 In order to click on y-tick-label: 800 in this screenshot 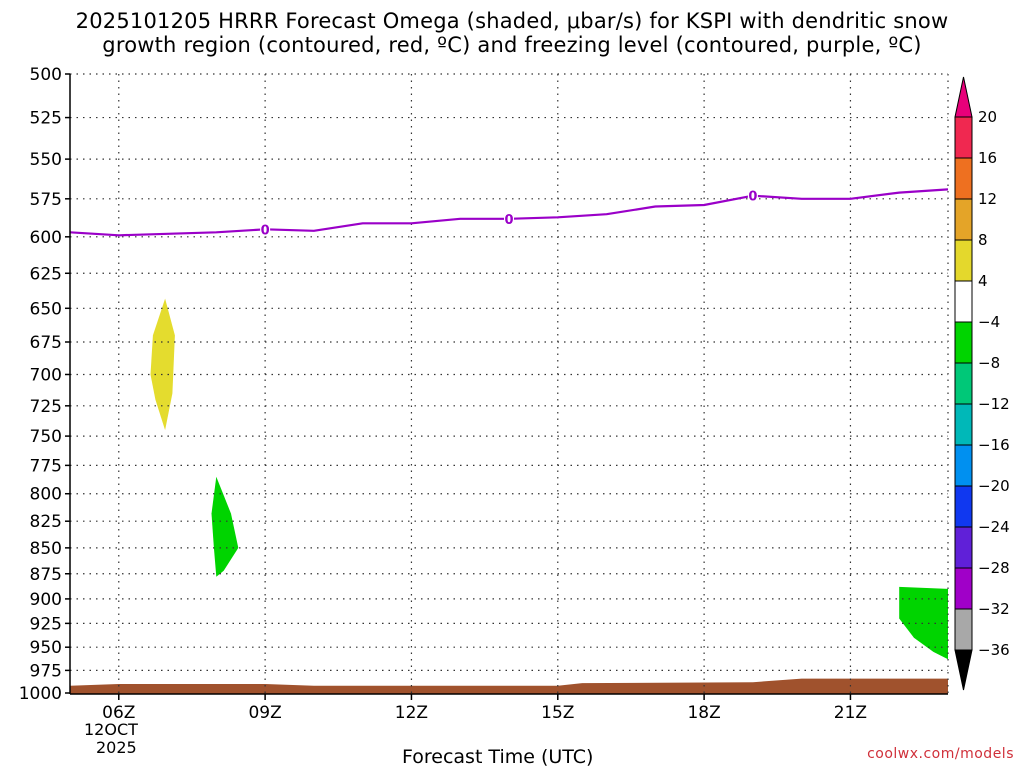, I will do `click(46, 495)`.